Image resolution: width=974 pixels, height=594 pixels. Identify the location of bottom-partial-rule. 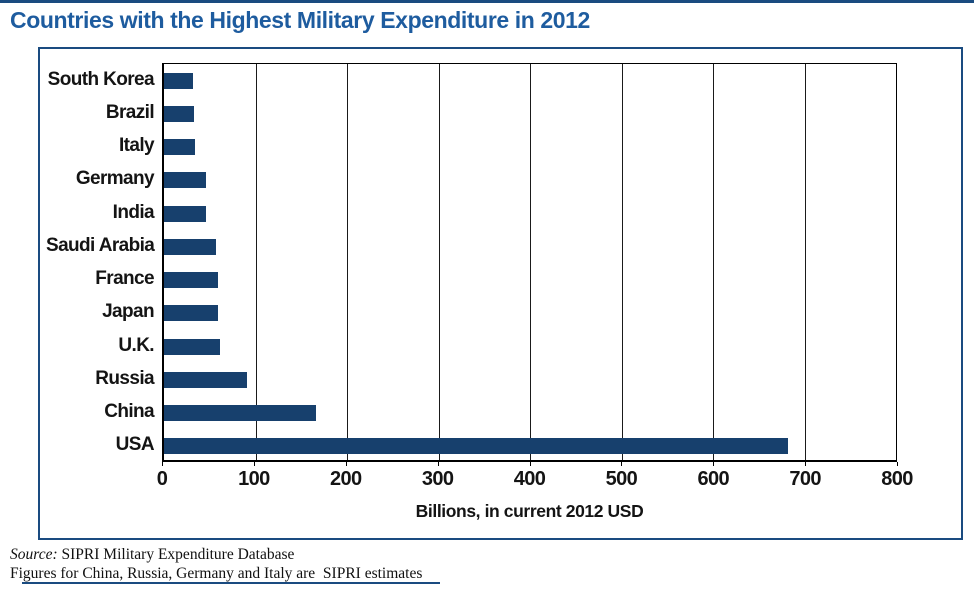
(231, 583).